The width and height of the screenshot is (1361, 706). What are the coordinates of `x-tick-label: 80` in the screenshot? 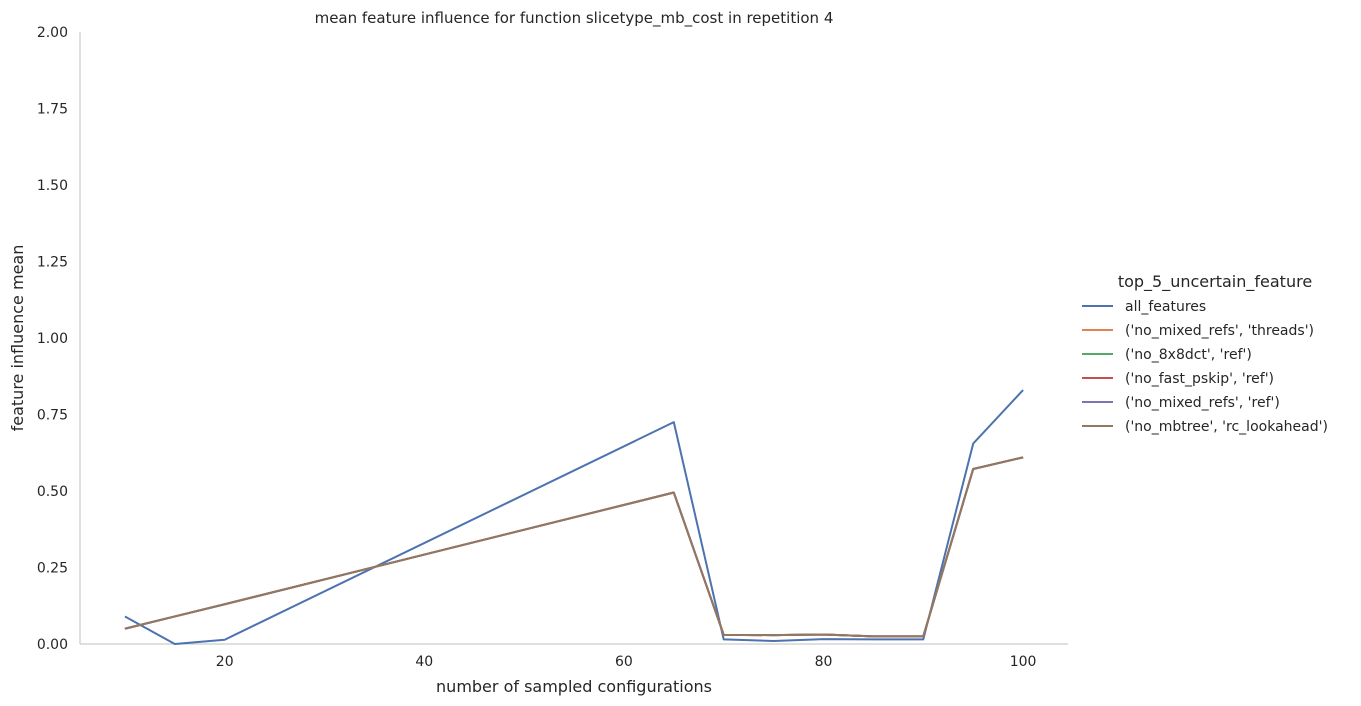 It's located at (824, 662).